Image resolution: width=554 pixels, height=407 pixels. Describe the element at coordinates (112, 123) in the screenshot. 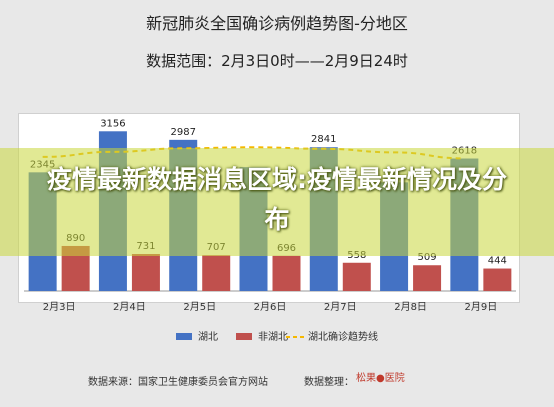

I see `data-label-hubei: 3156` at that location.